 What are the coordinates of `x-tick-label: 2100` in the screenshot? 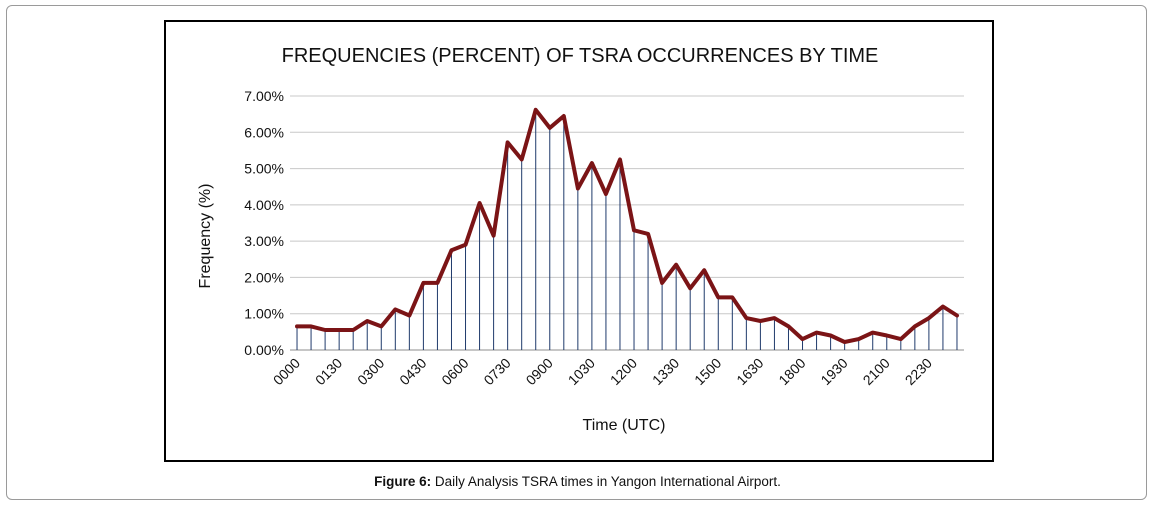 It's located at (876, 371).